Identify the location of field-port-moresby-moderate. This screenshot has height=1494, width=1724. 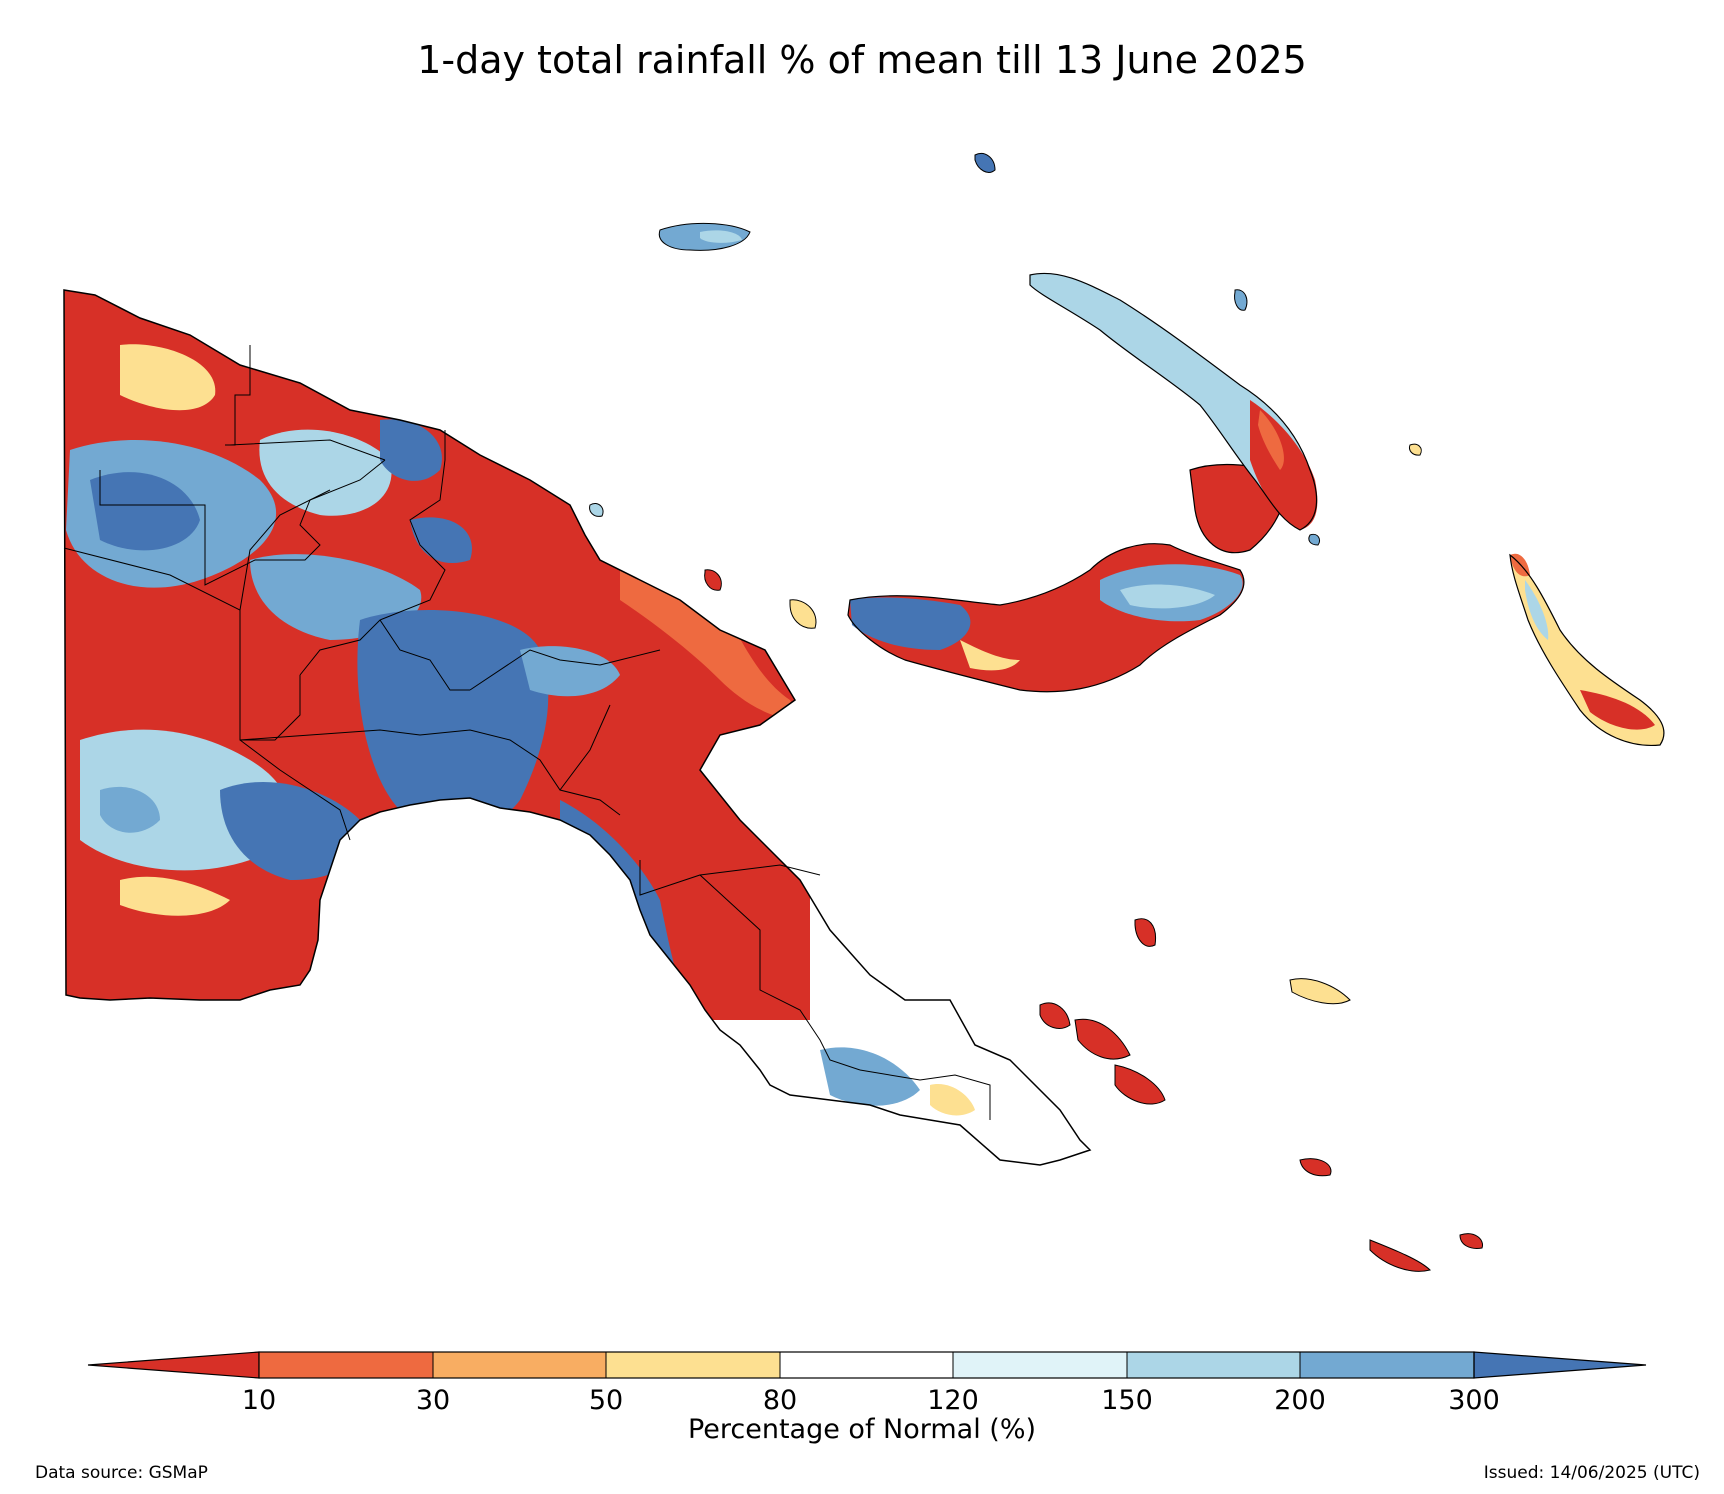
(952, 1100).